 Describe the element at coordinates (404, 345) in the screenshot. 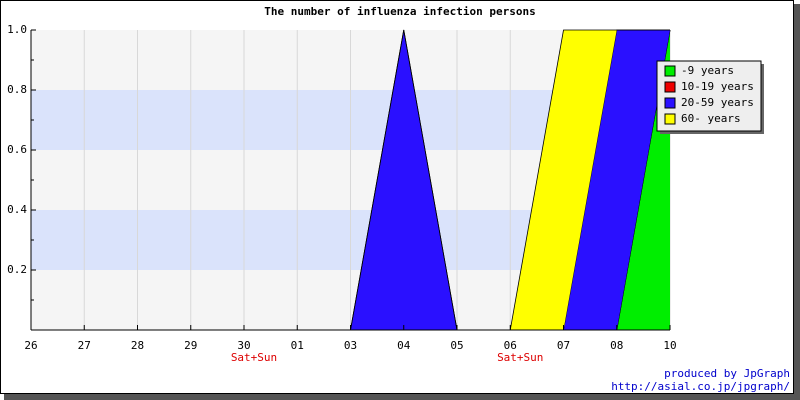

I see `x-tick-label: 04` at that location.